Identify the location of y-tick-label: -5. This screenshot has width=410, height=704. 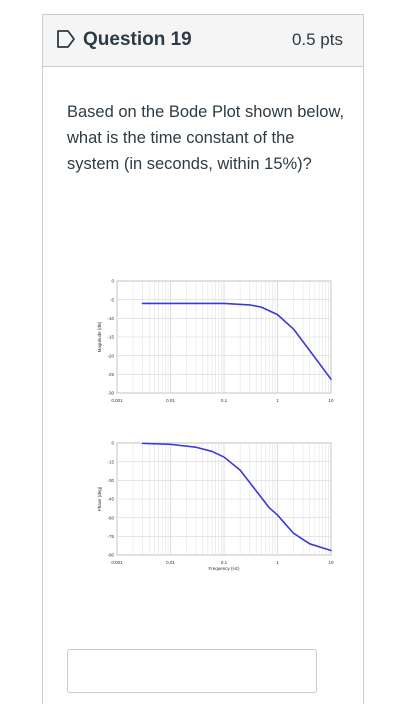
(112, 299).